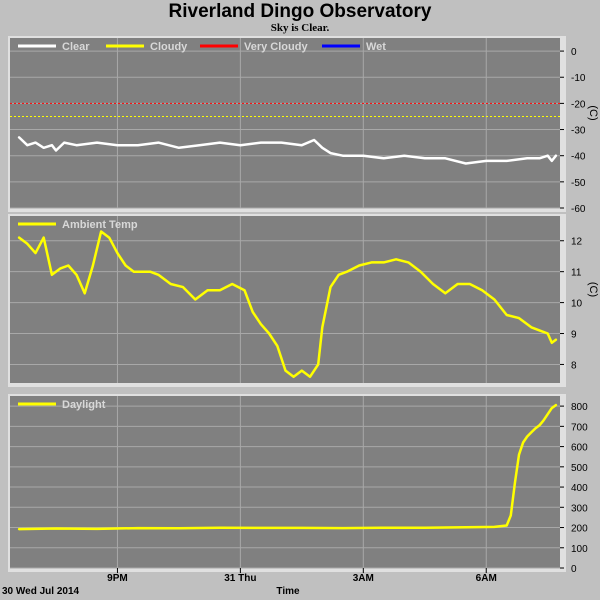  What do you see at coordinates (579, 488) in the screenshot?
I see `y-tick-label: 400` at bounding box center [579, 488].